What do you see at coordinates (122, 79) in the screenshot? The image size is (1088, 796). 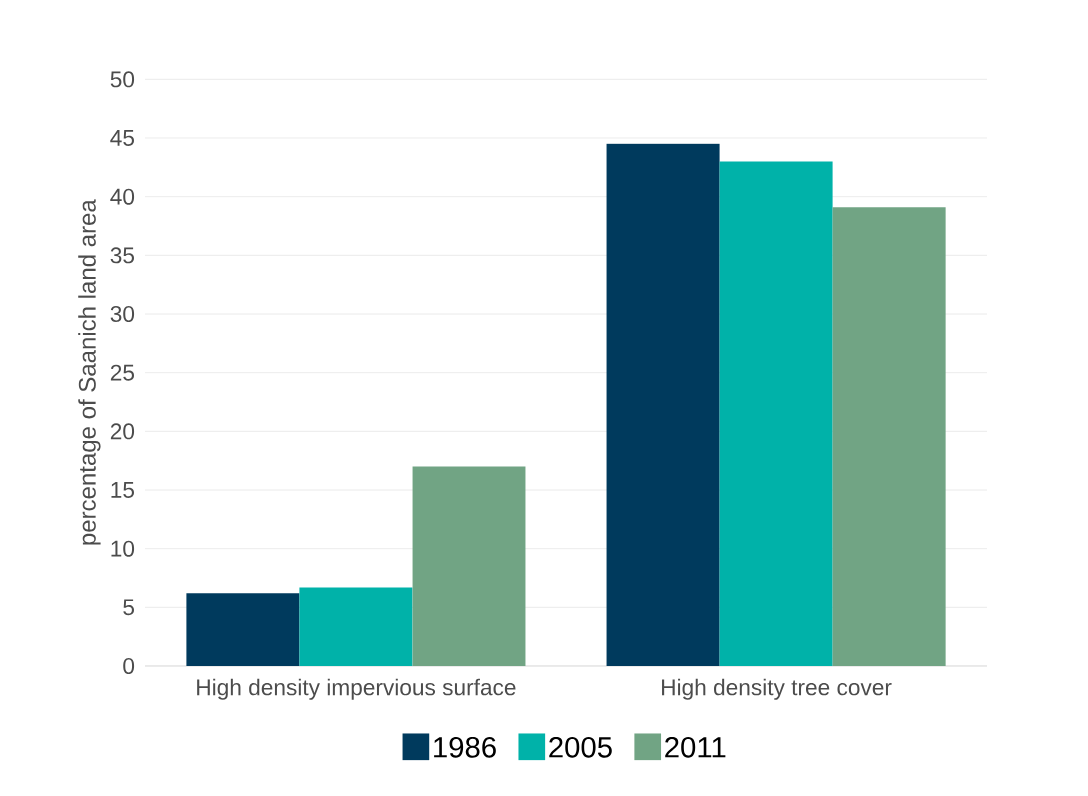 I see `y-tick-label: 50` at bounding box center [122, 79].